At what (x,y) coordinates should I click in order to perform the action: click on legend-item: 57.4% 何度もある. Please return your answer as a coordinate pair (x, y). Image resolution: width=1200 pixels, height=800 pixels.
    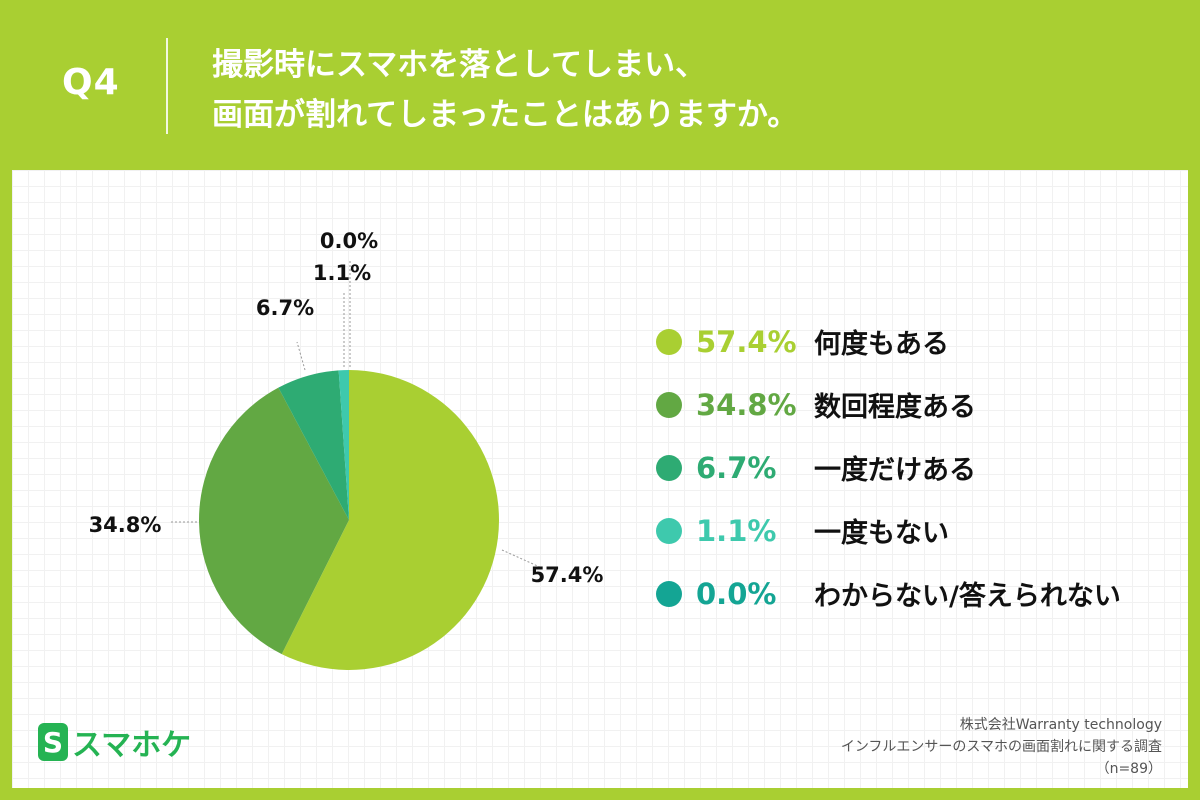
    Looking at the image, I should click on (887, 341).